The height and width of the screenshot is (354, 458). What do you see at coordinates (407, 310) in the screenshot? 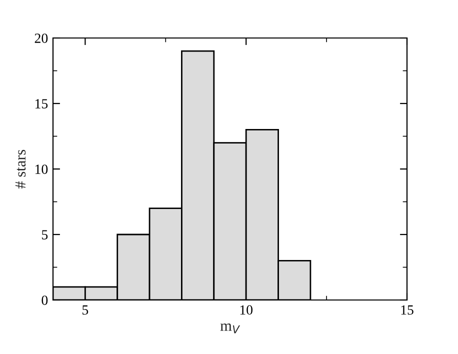
I see `x-tick-label: 15` at bounding box center [407, 310].